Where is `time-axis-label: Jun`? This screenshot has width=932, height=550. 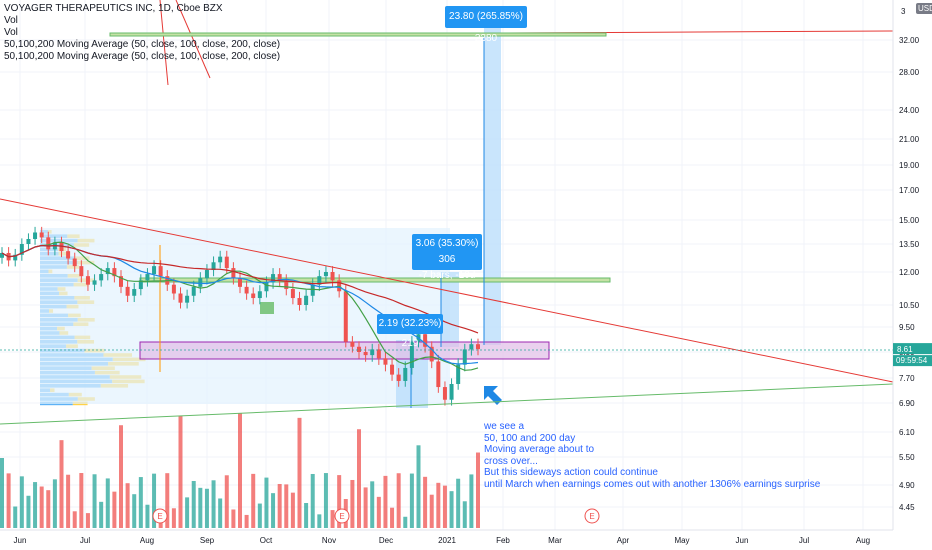
time-axis-label: Jun is located at coordinates (20, 540).